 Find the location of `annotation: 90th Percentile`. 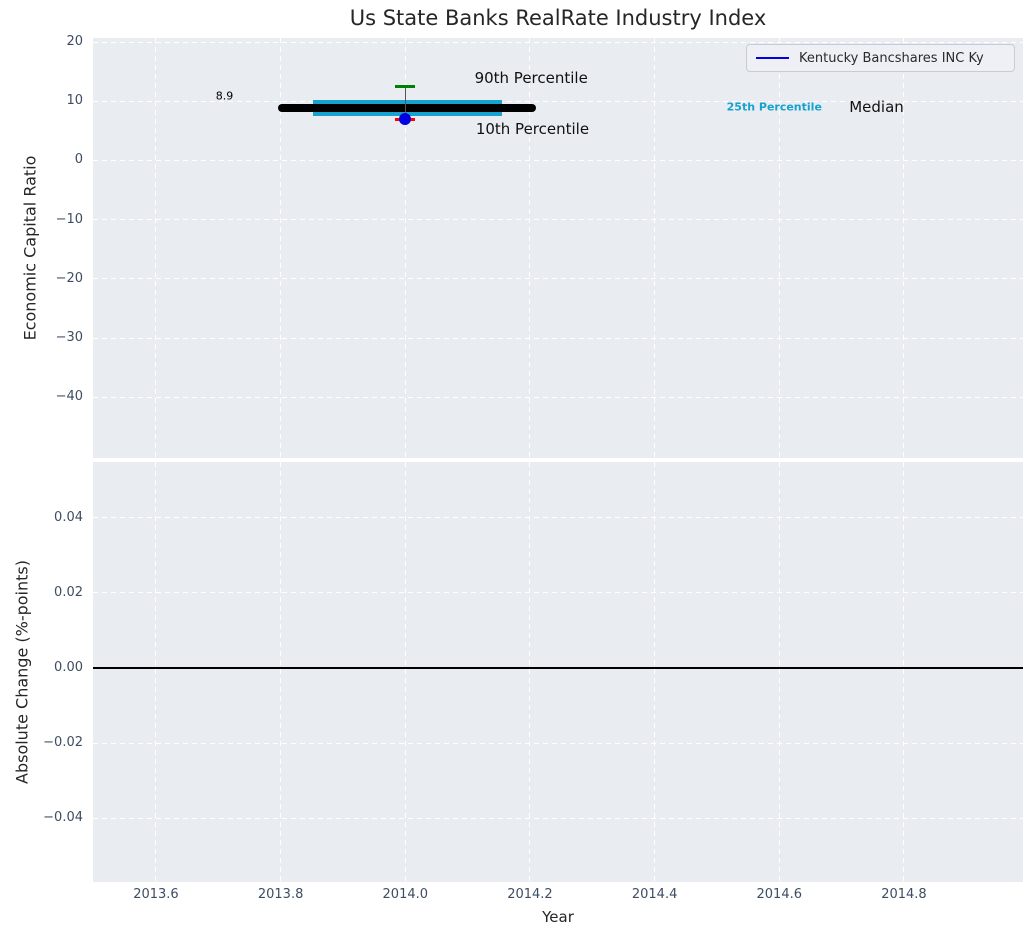

annotation: 90th Percentile is located at coordinates (531, 77).